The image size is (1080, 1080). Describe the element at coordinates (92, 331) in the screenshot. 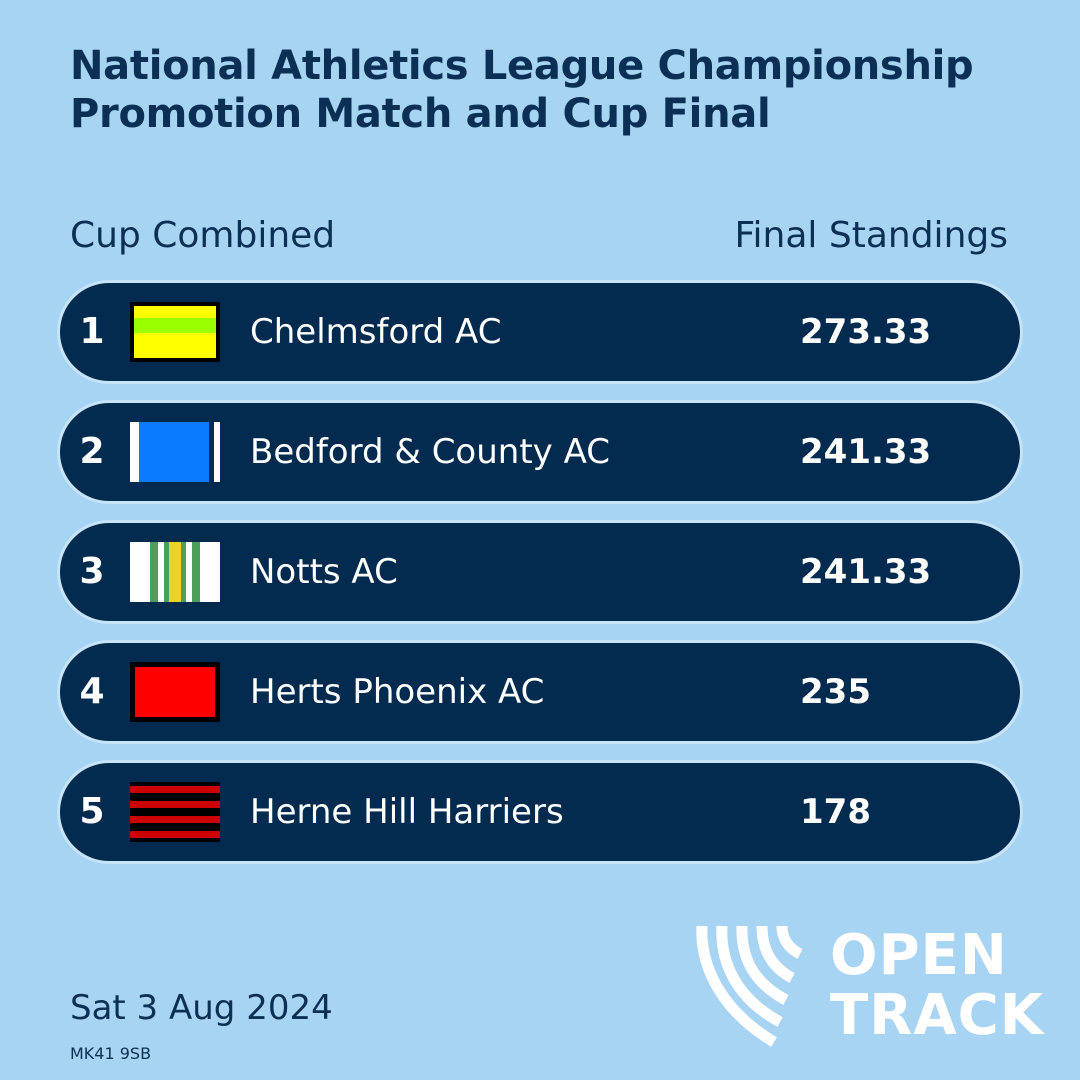

I see `rank-number: 1` at that location.